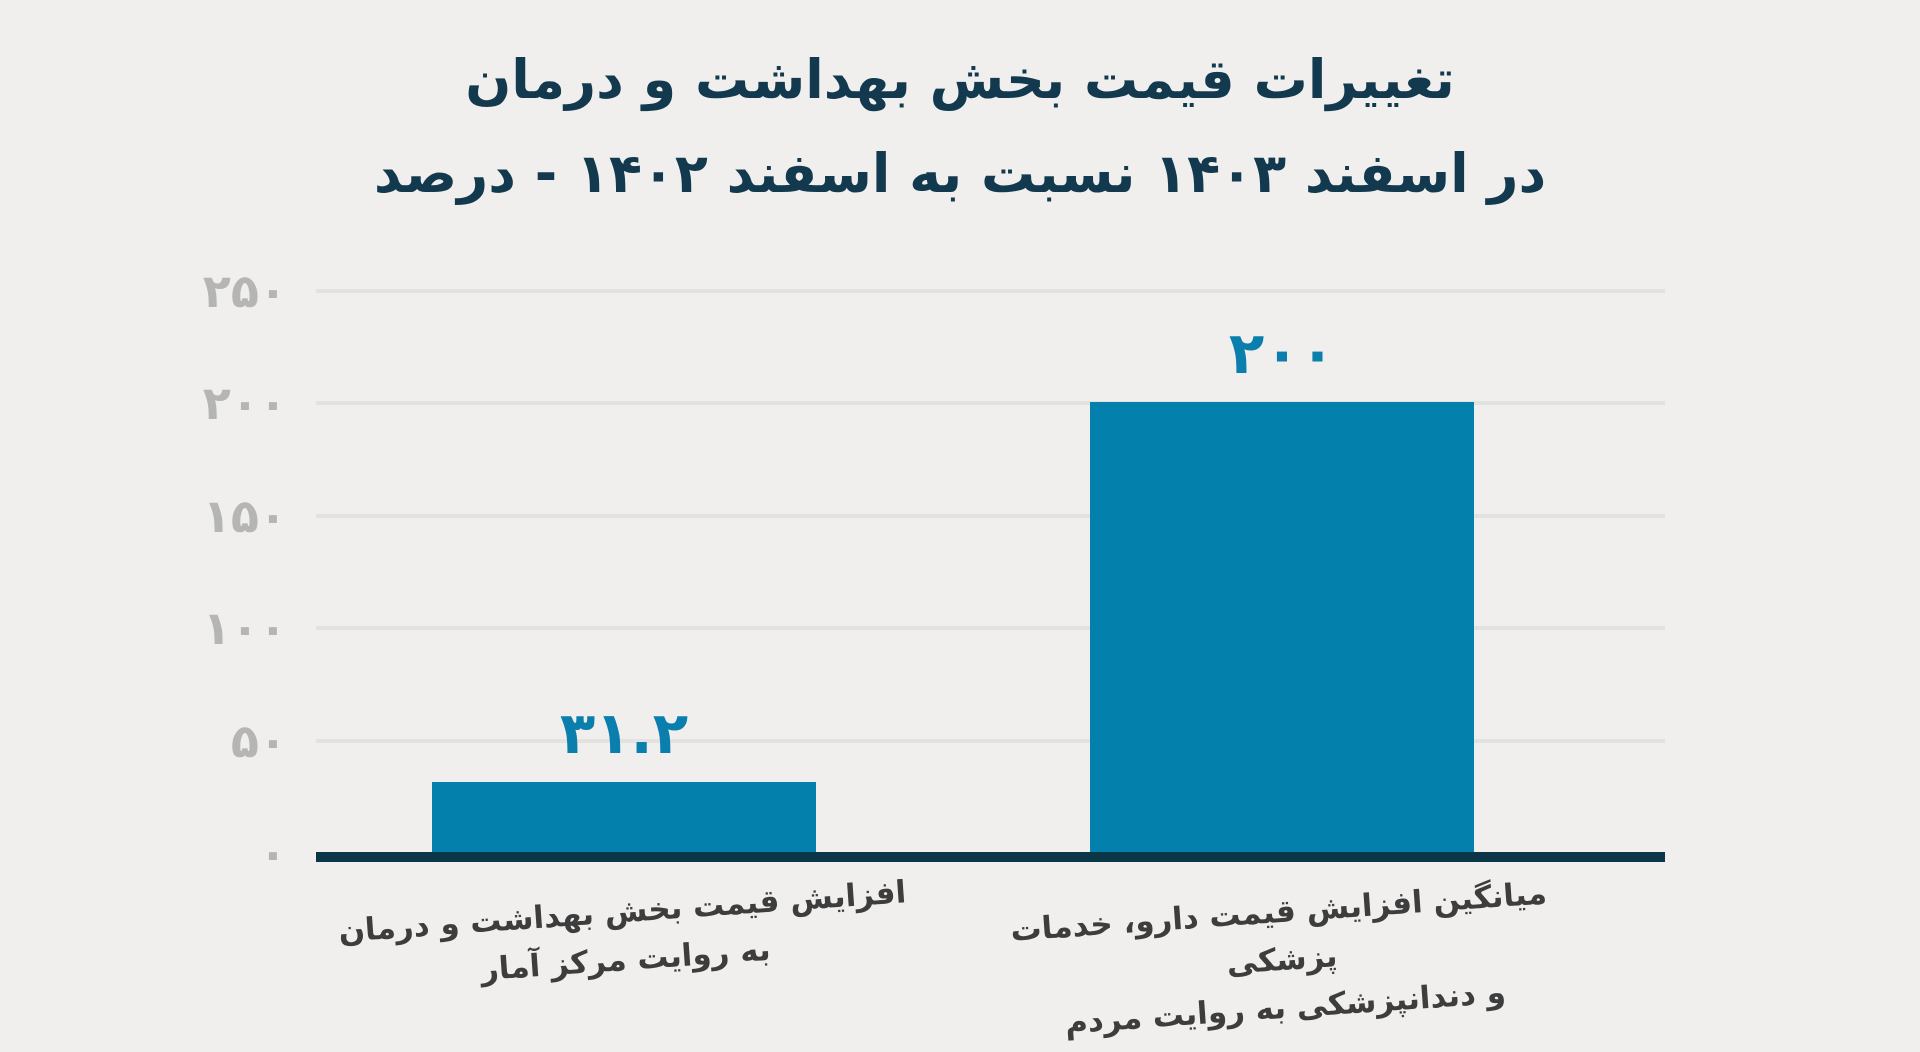 This screenshot has width=1920, height=1052. Describe the element at coordinates (960, 173) in the screenshot. I see `chart-subtitle: در اسفند ۱۴۰۳ نسبت به اسفند ۱۴۰۲ - درصد` at that location.